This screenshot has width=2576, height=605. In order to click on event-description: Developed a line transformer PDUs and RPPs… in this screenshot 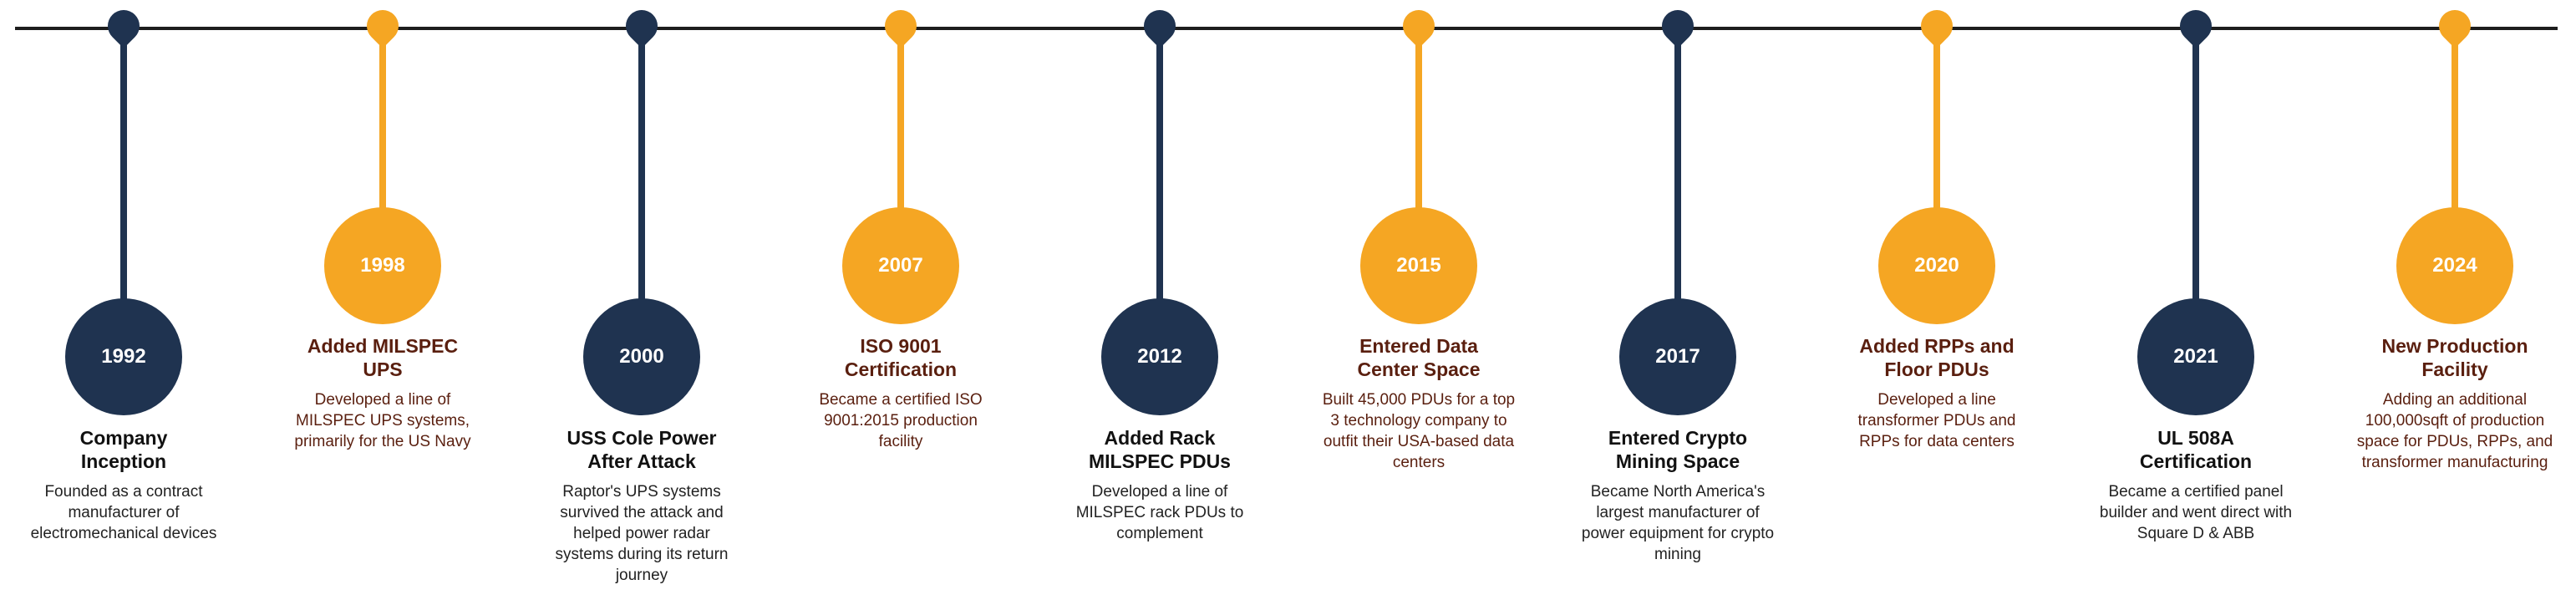, I will do `click(1936, 420)`.